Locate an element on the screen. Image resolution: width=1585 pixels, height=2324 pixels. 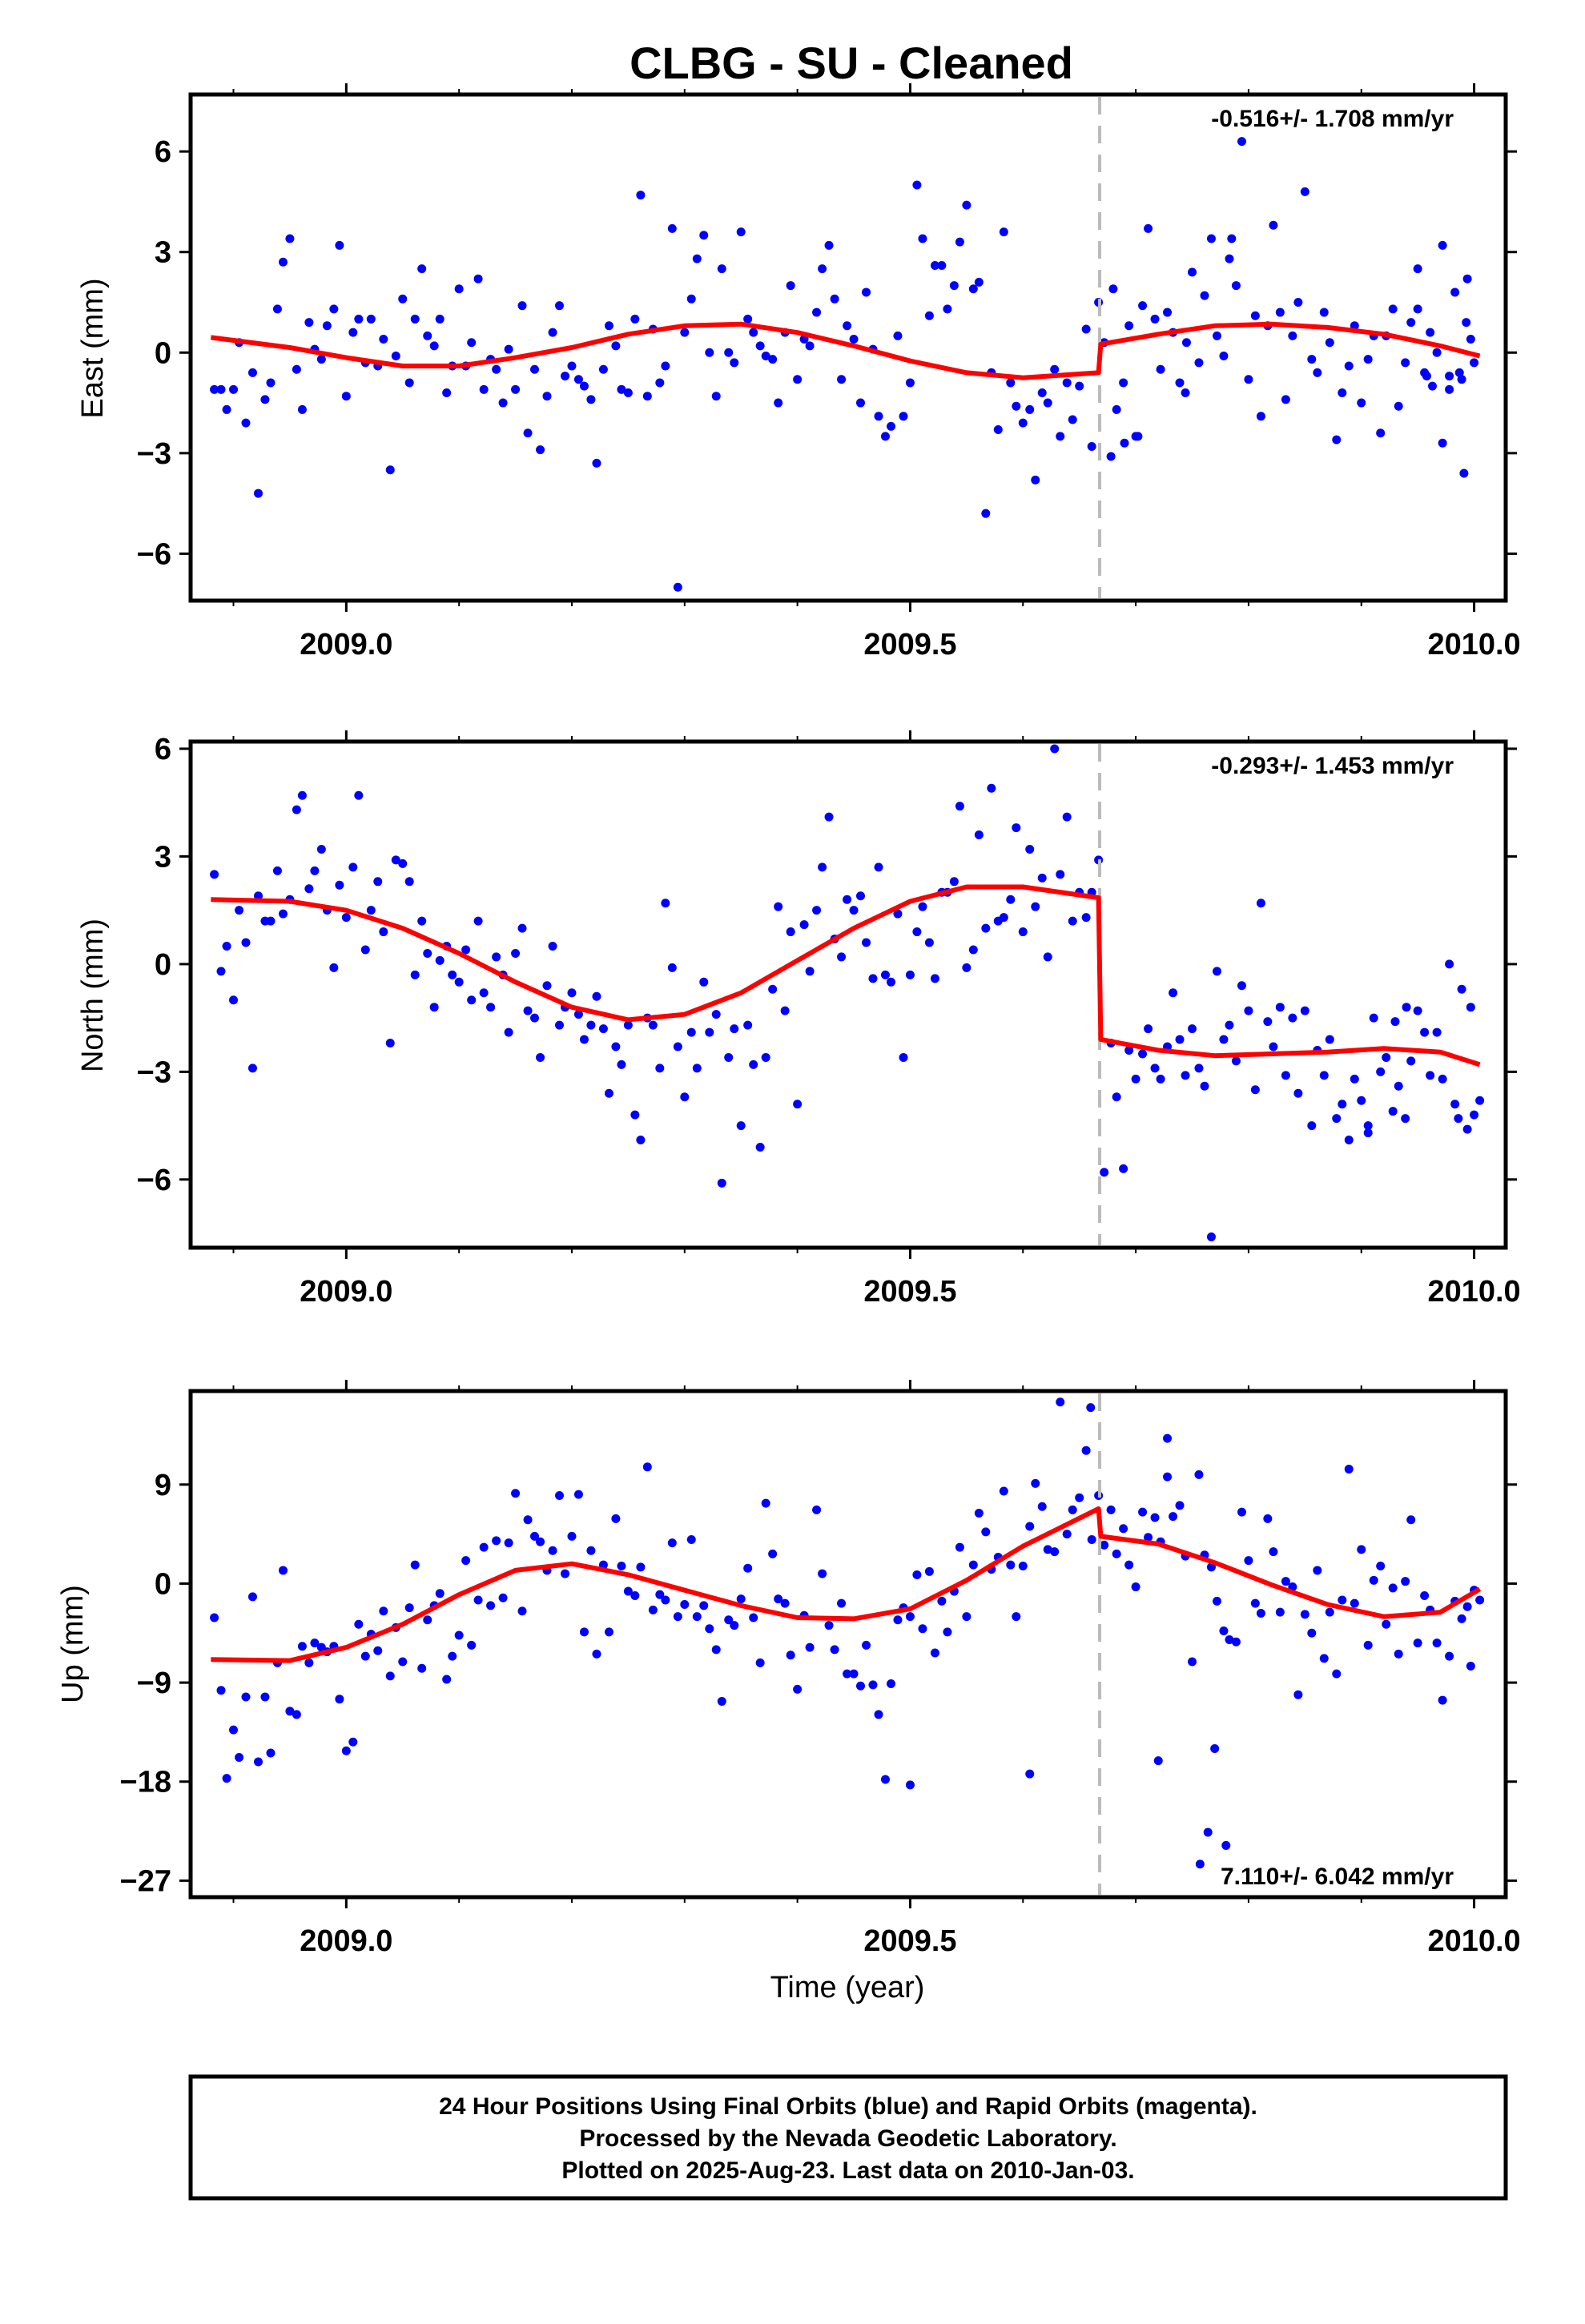
up-x-tick-label: 2009.0 is located at coordinates (346, 1941).